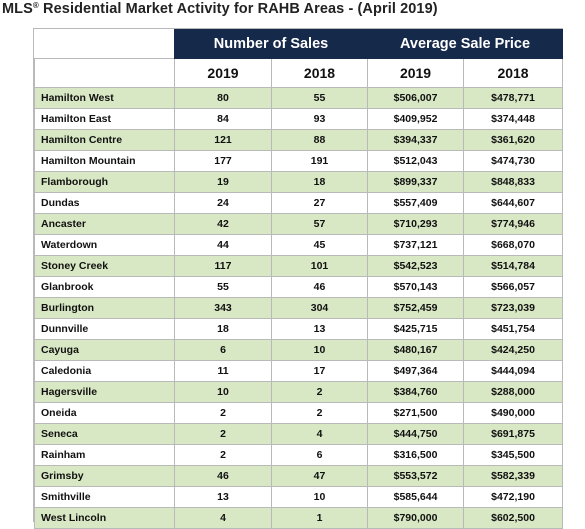 This screenshot has height=529, width=585. Describe the element at coordinates (319, 72) in the screenshot. I see `year-header-sales-2018: 2018` at that location.